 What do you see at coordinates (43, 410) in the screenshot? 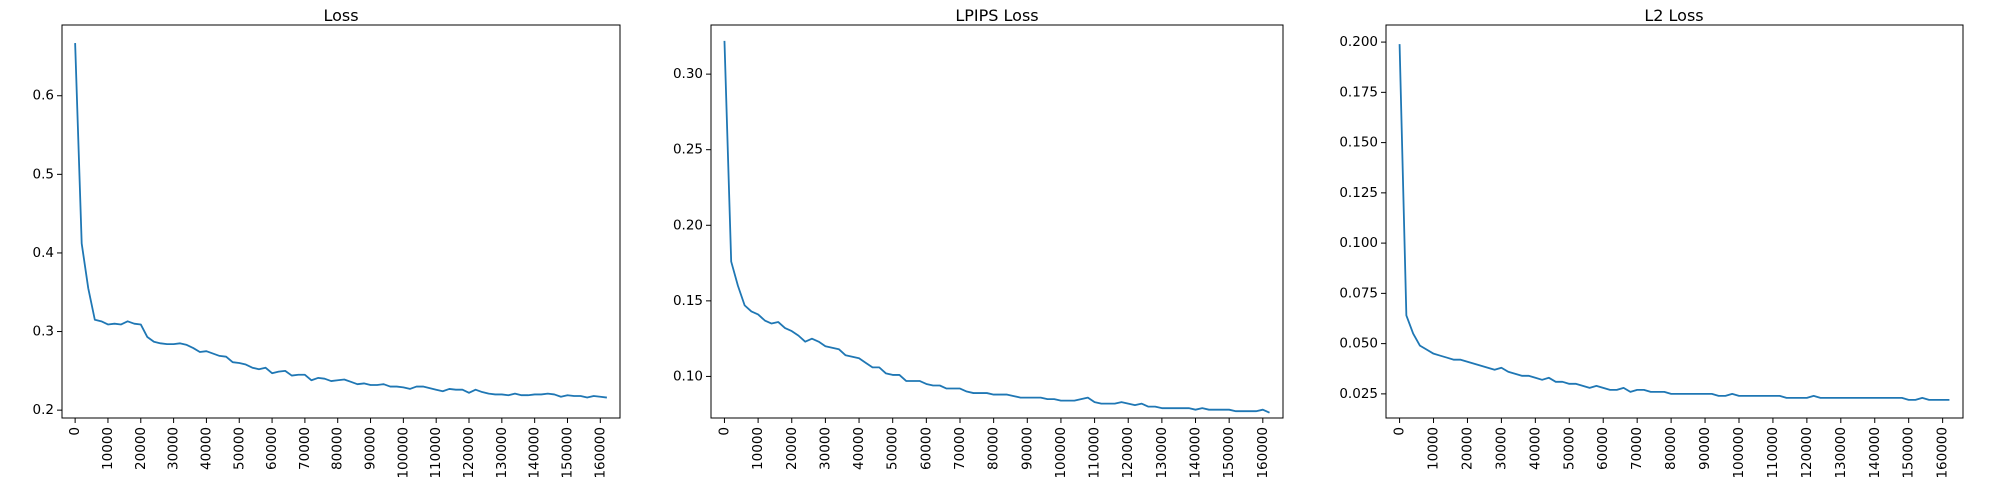
I see `y-tick-label: 0.2` at bounding box center [43, 410].